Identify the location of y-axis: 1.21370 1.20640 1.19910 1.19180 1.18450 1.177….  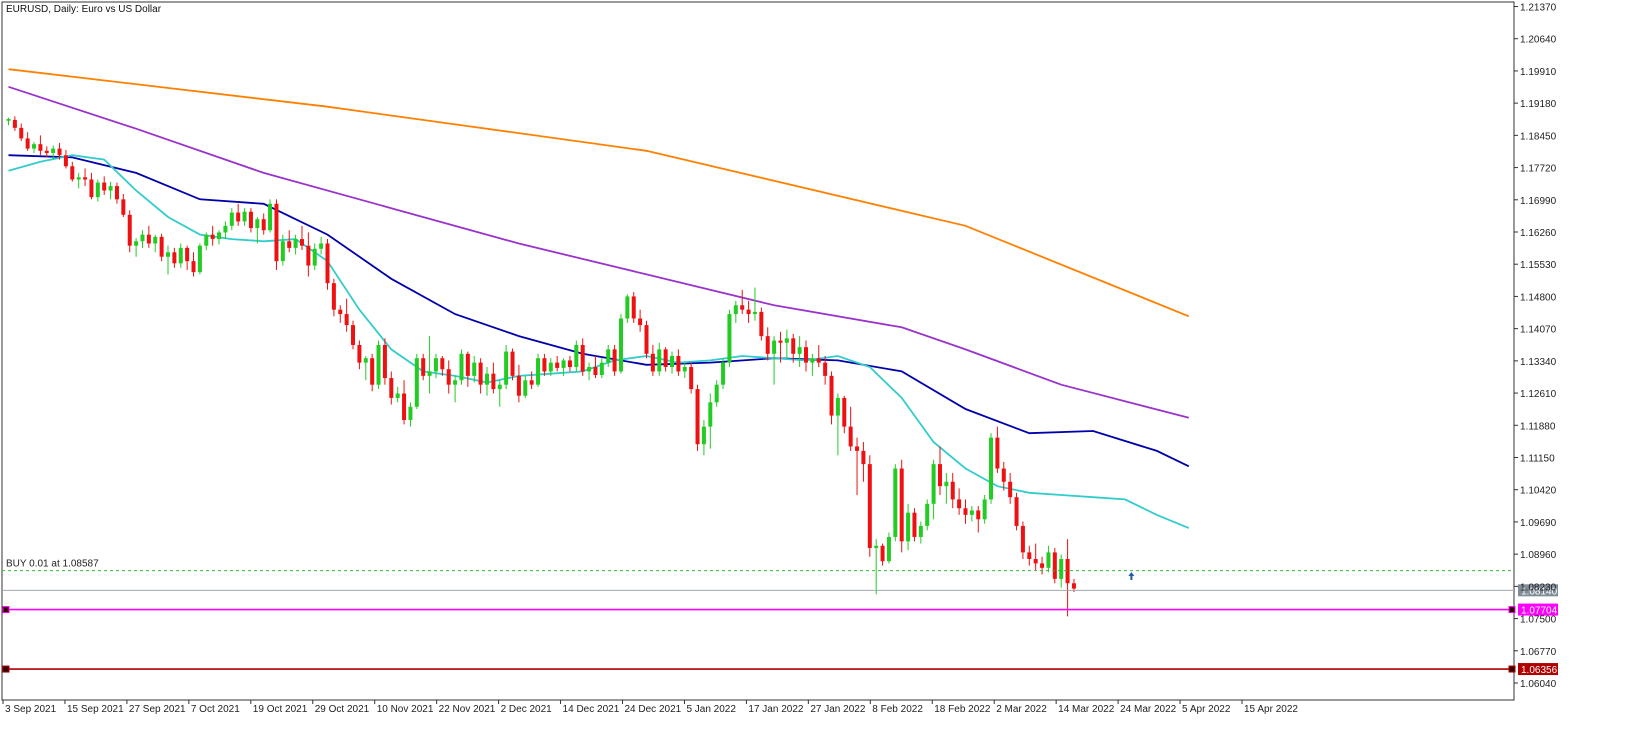
(1535, 346).